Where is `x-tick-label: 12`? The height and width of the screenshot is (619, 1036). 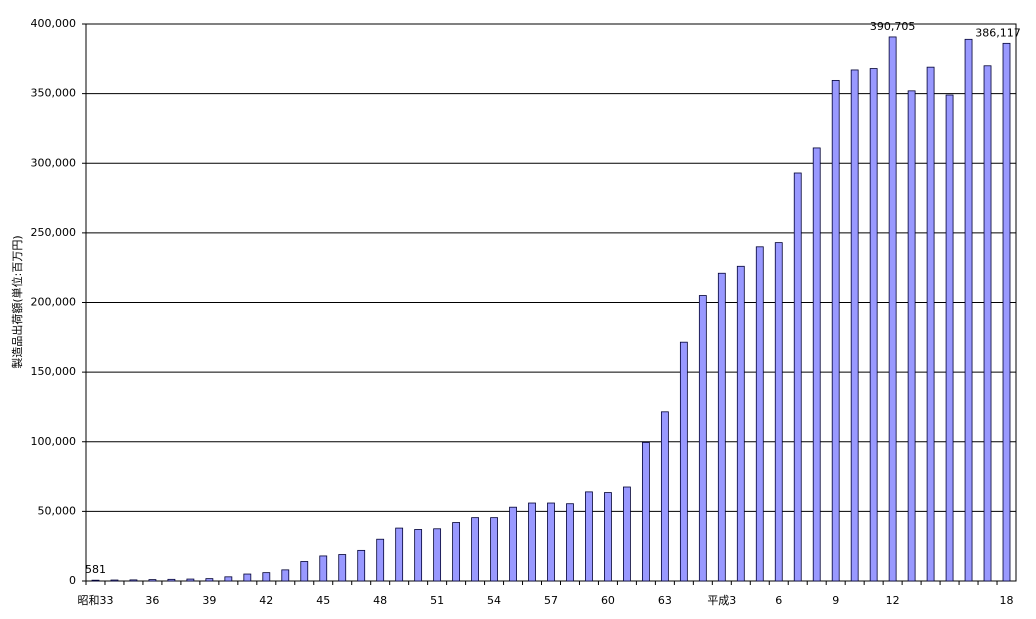
x-tick-label: 12 is located at coordinates (893, 600).